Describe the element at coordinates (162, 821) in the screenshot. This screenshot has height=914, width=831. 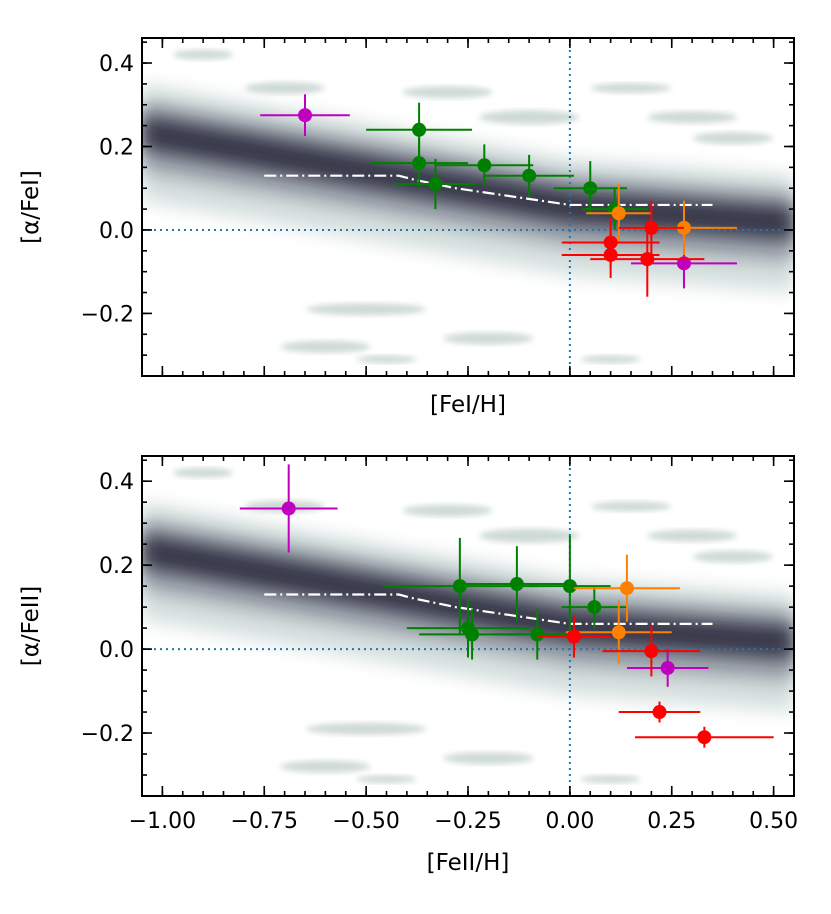
I see `x-tick-label: −1.00` at that location.